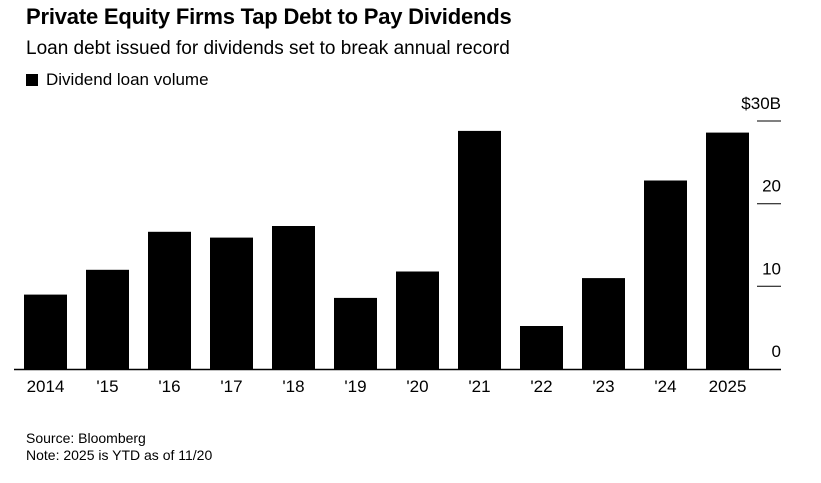 This screenshot has width=821, height=483. Describe the element at coordinates (119, 455) in the screenshot. I see `footnote: Note: 2025 is YTD as of 11/20` at that location.